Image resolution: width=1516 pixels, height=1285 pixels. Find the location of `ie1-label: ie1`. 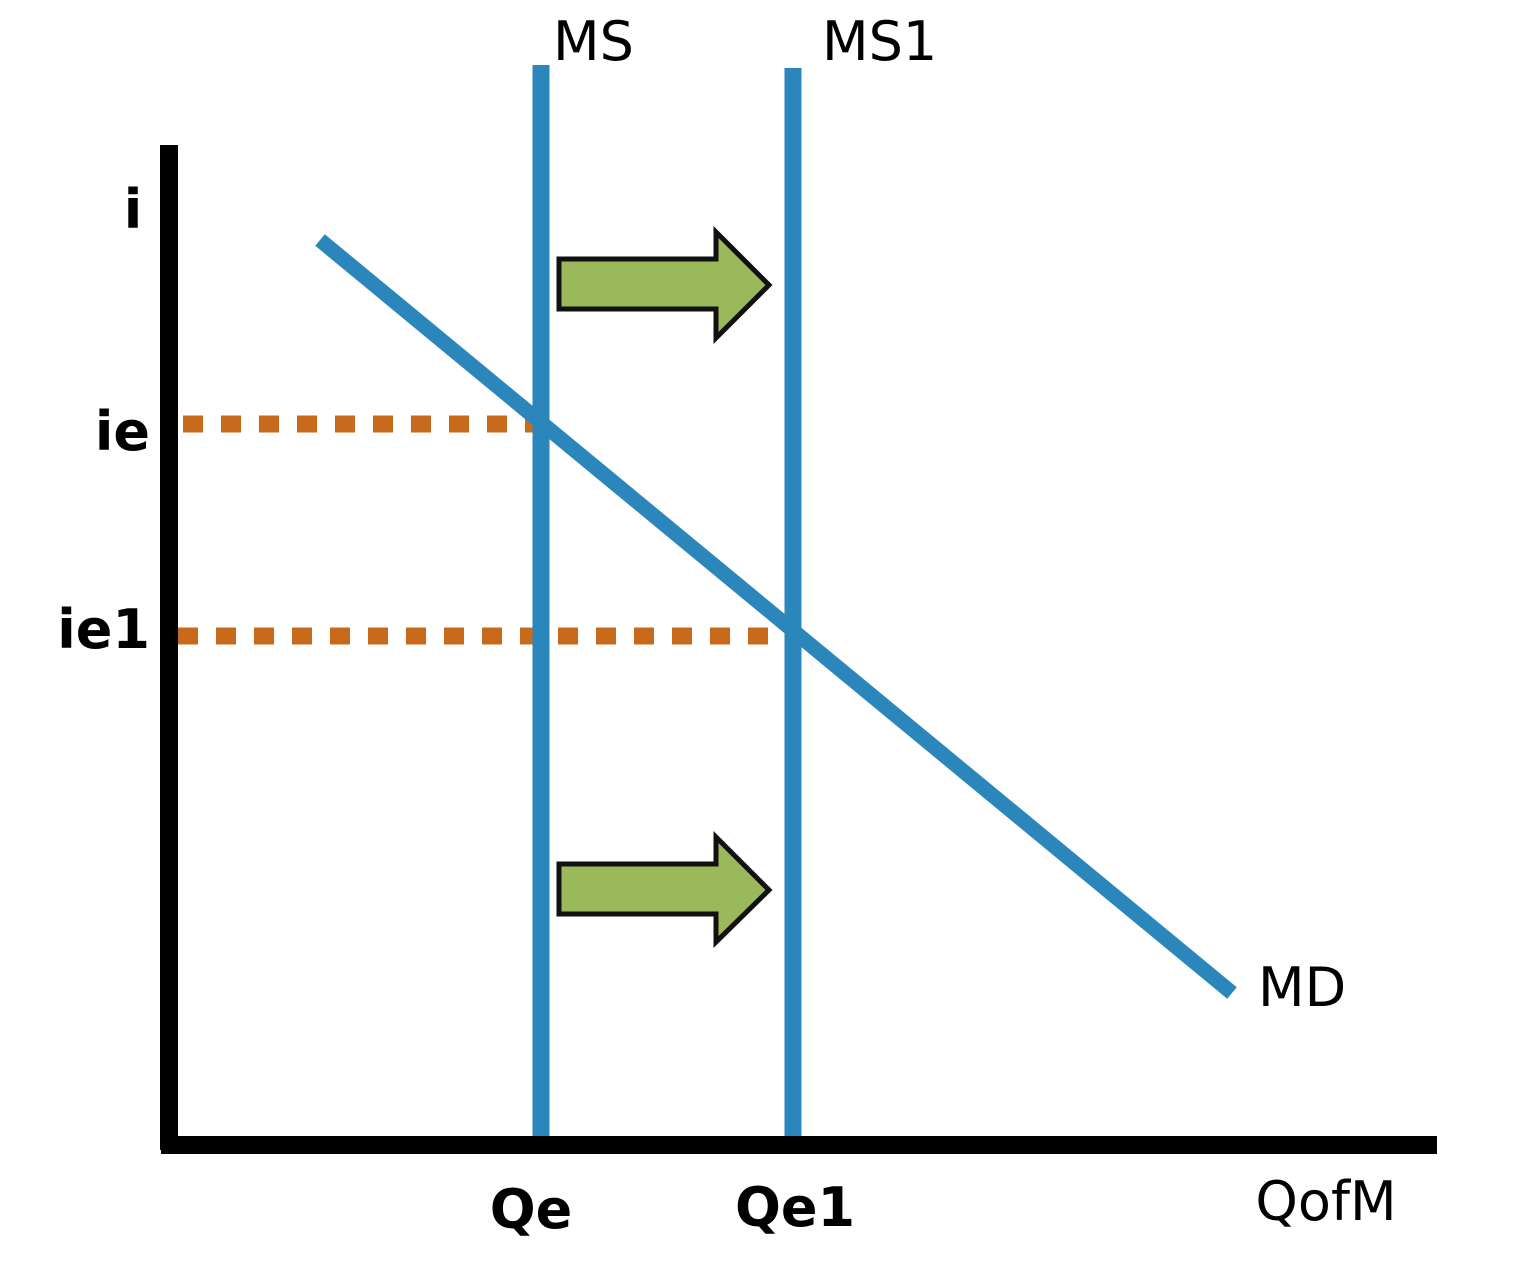

ie1-label: ie1 is located at coordinates (103, 629).